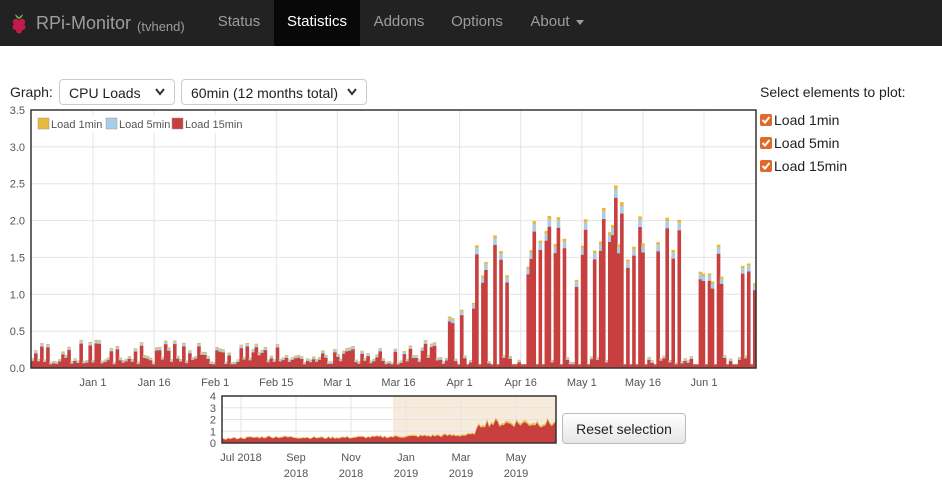 Image resolution: width=942 pixels, height=499 pixels. Describe the element at coordinates (17, 148) in the screenshot. I see `y-tick-label: 3.0` at that location.